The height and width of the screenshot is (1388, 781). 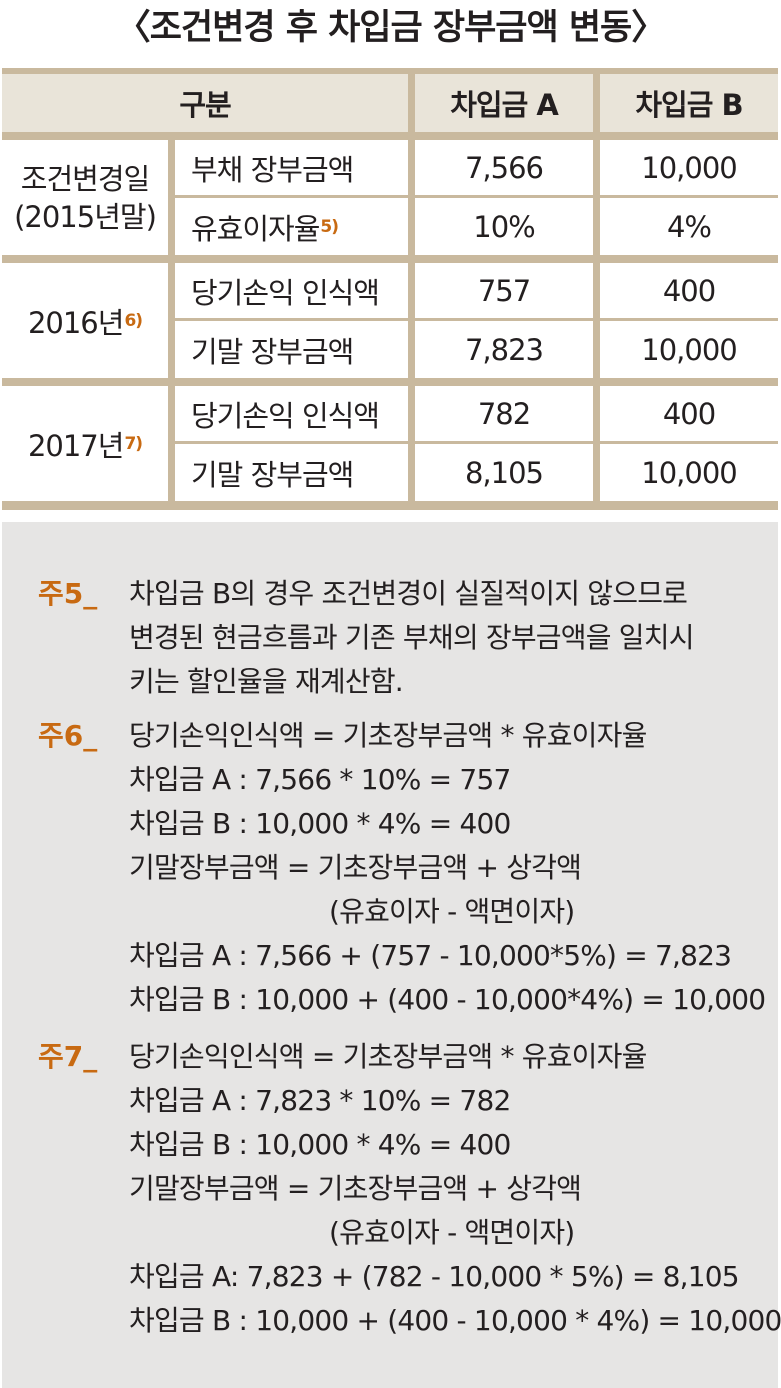 I want to click on group-label-line: 조건변경일, so click(x=85, y=178).